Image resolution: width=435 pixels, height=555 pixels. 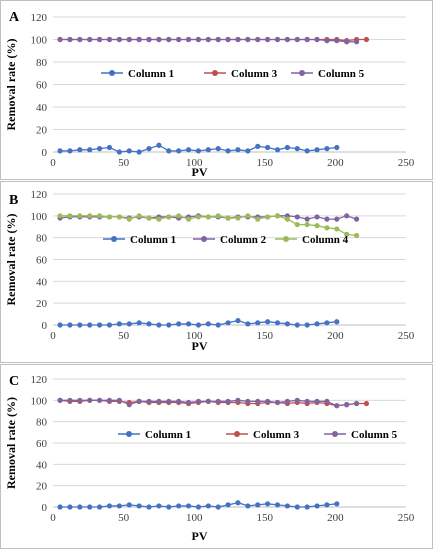 What do you see at coordinates (325, 240) in the screenshot?
I see `legend-label: Column 4` at bounding box center [325, 240].